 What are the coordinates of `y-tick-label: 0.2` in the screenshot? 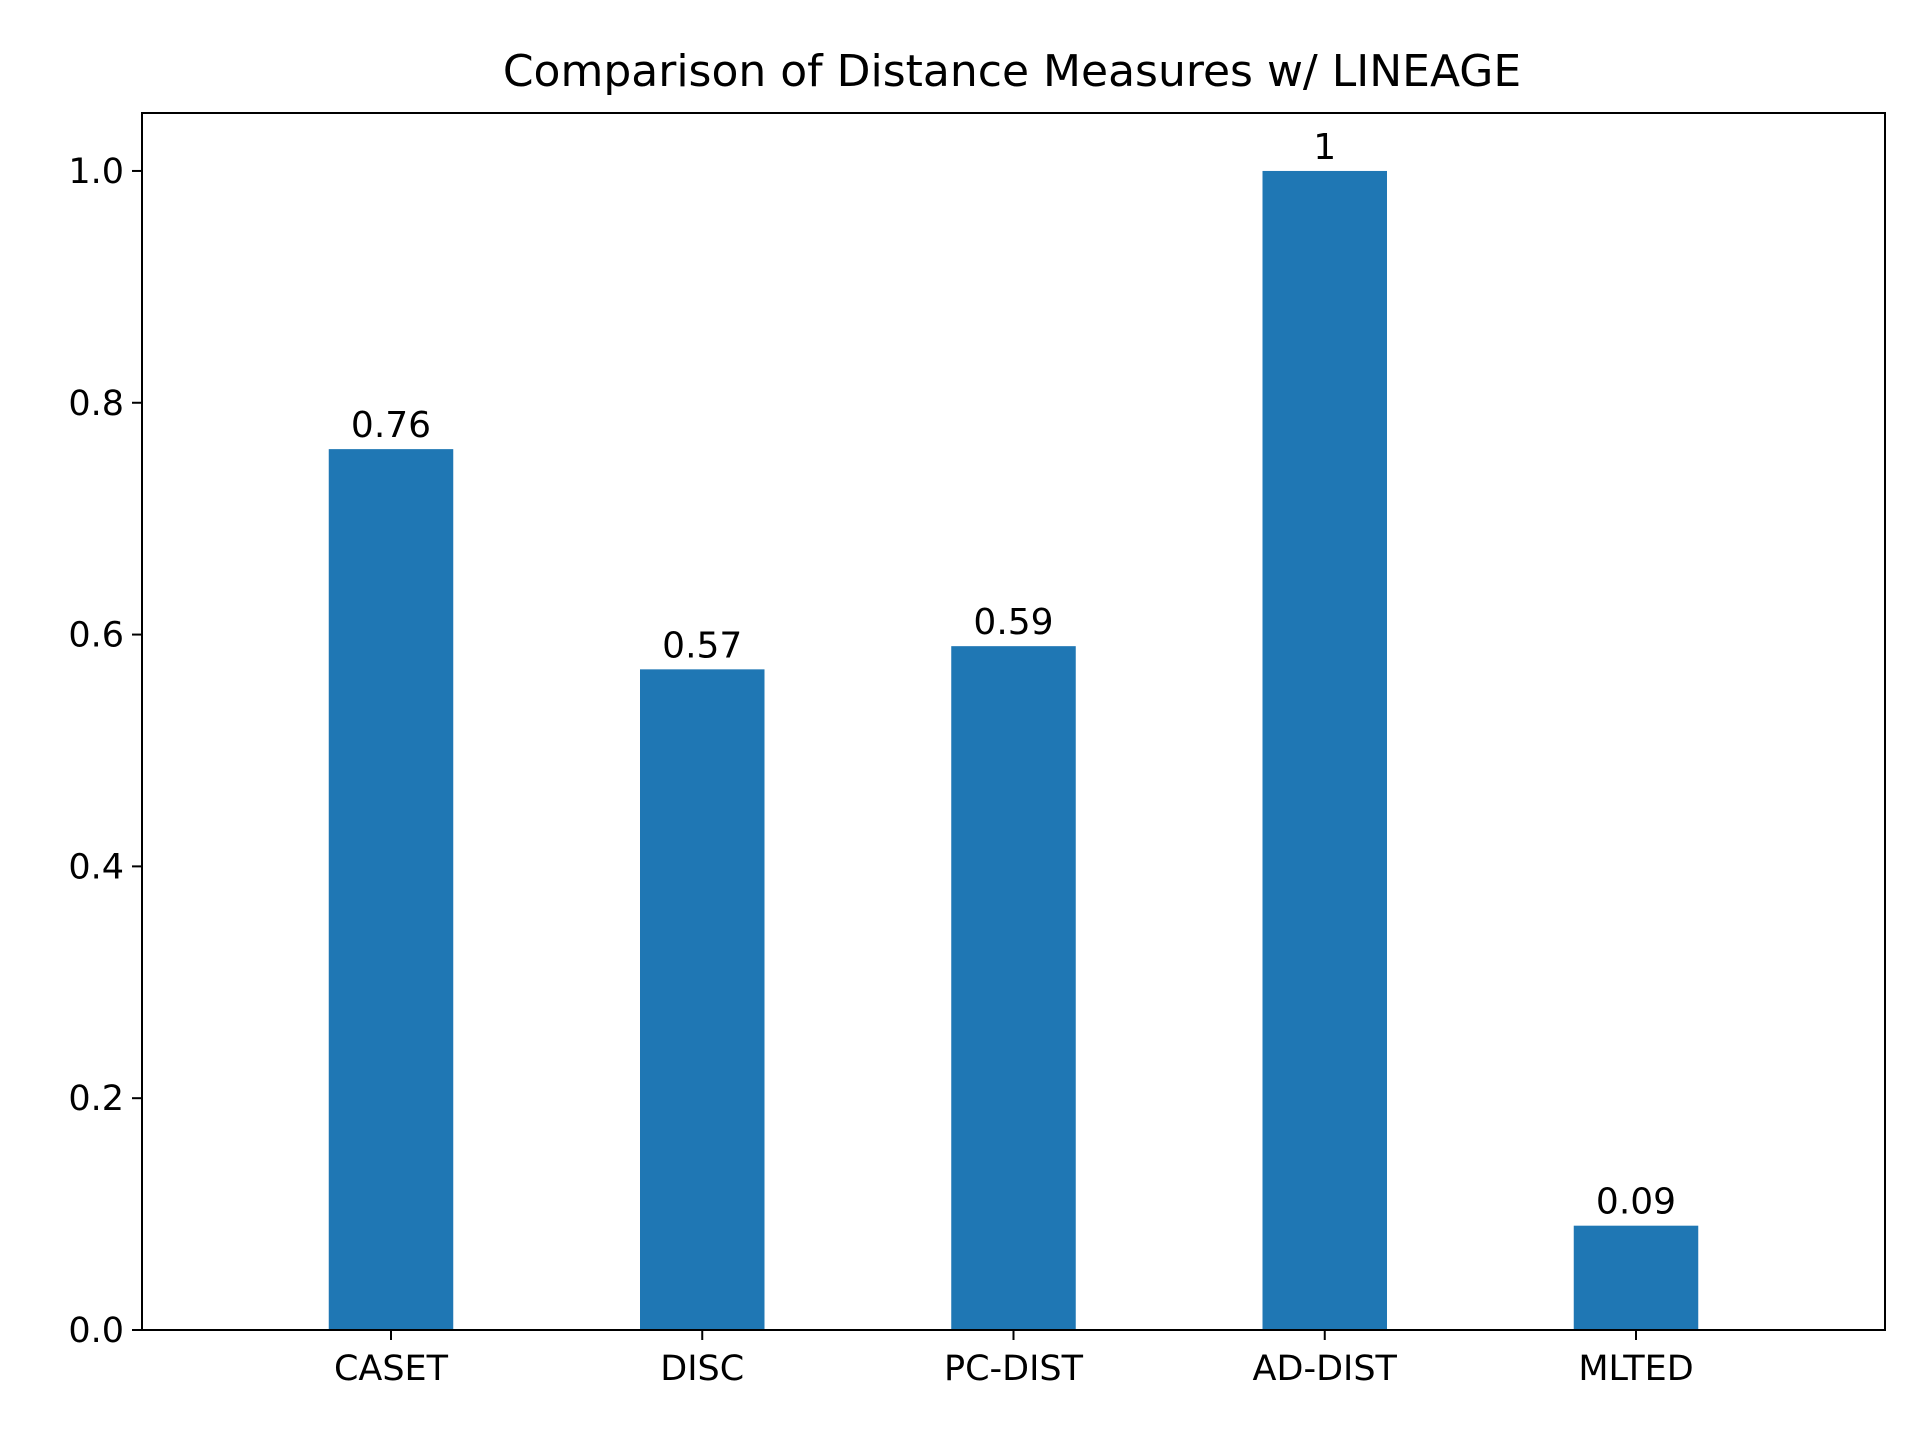 It's located at (96, 1099).